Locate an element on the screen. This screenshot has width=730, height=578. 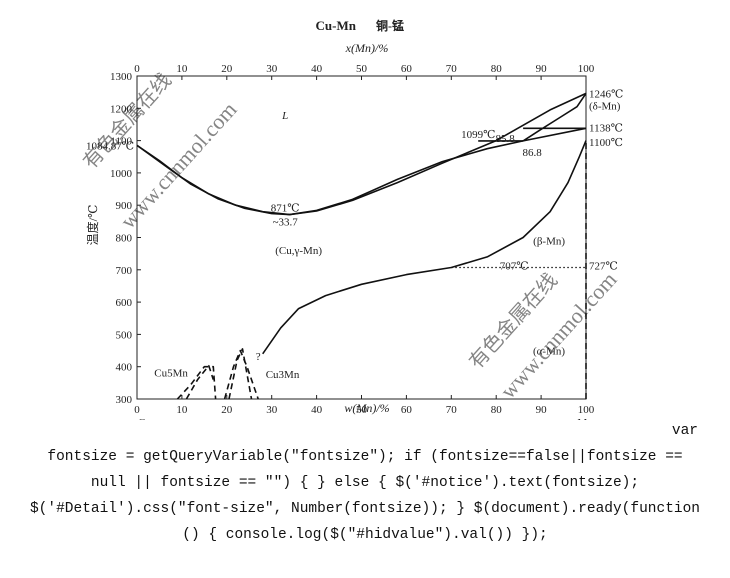
x-tick-label: 80 is located at coordinates (497, 410).